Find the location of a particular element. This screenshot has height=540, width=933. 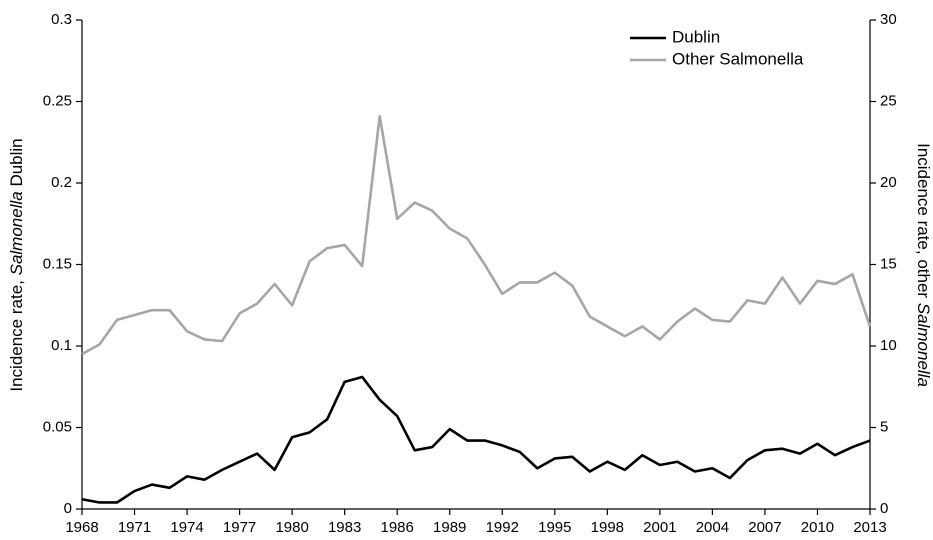

x-tick-label: 1986 is located at coordinates (397, 527).